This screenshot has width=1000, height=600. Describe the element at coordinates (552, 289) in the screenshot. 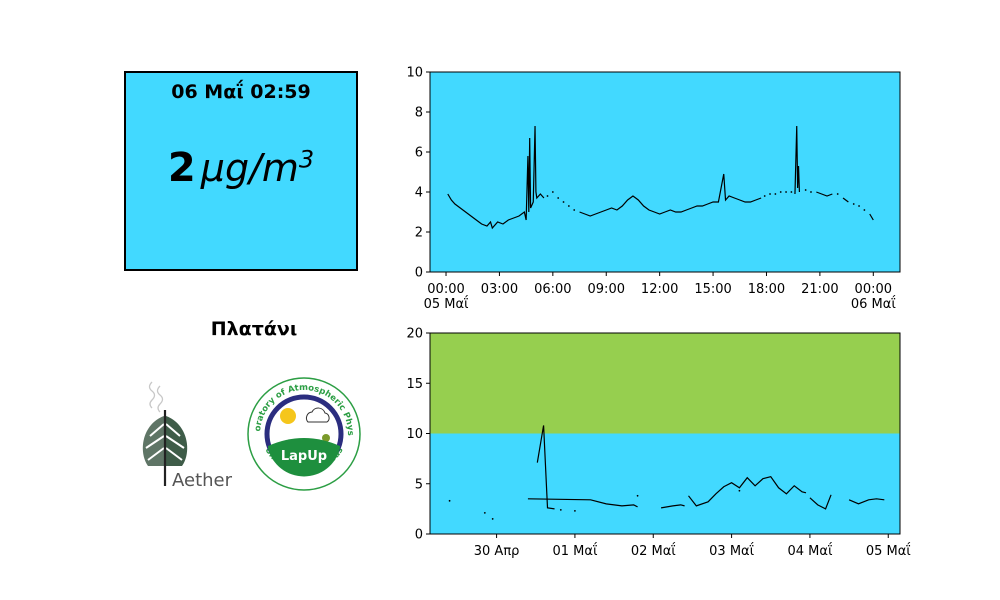

I see `x-tick-label: 06:00` at that location.